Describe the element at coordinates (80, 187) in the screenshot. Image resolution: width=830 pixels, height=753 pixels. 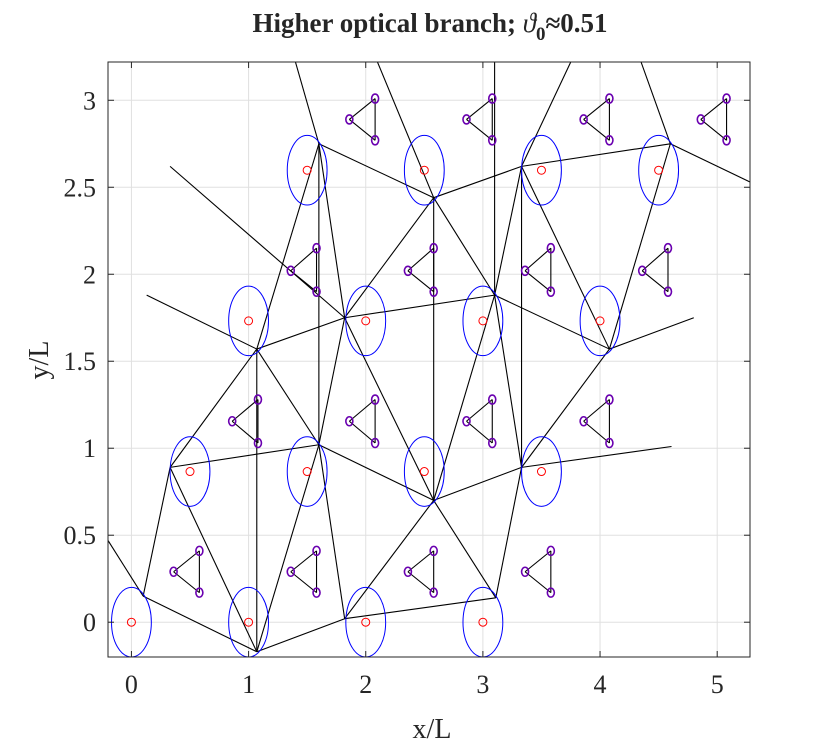
I see `y-tick-label: 2.5` at that location.